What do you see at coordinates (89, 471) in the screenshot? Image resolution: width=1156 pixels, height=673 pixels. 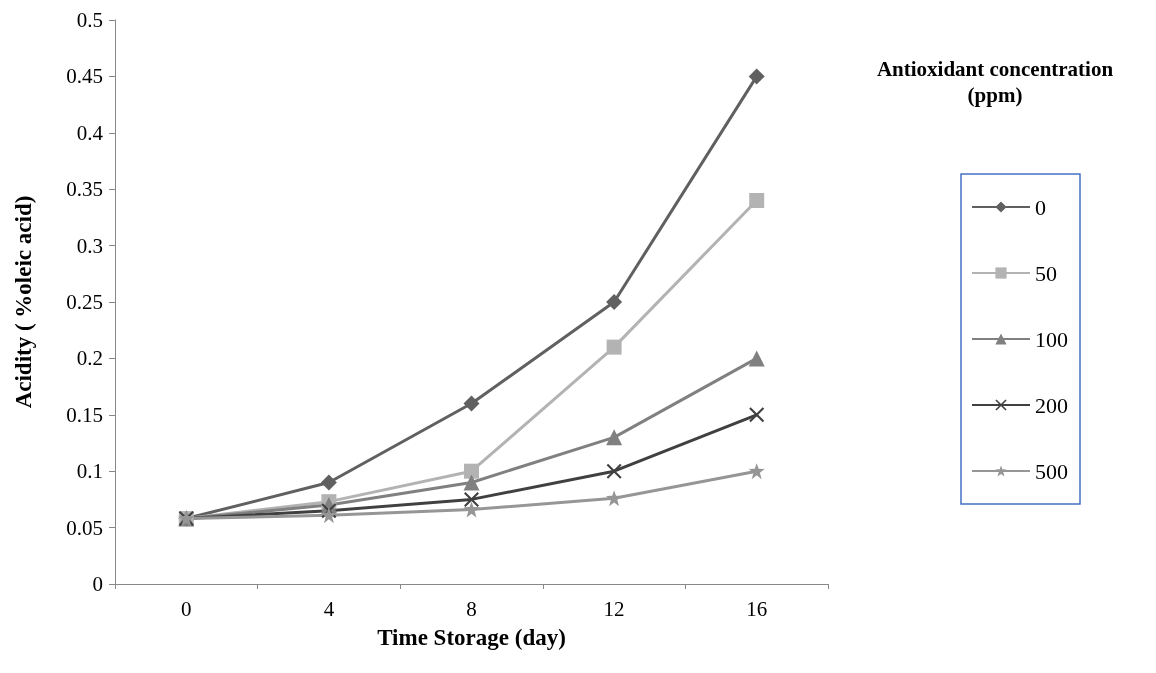 I see `y-tick-label: 0.1` at bounding box center [89, 471].